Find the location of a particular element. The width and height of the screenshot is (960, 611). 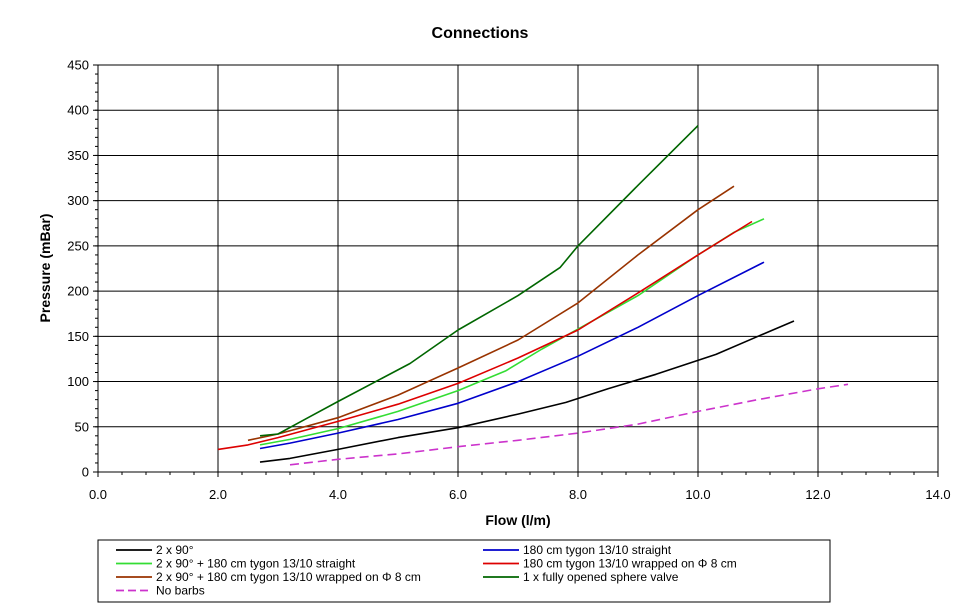

x-tick-label: 12.0 is located at coordinates (817, 494).